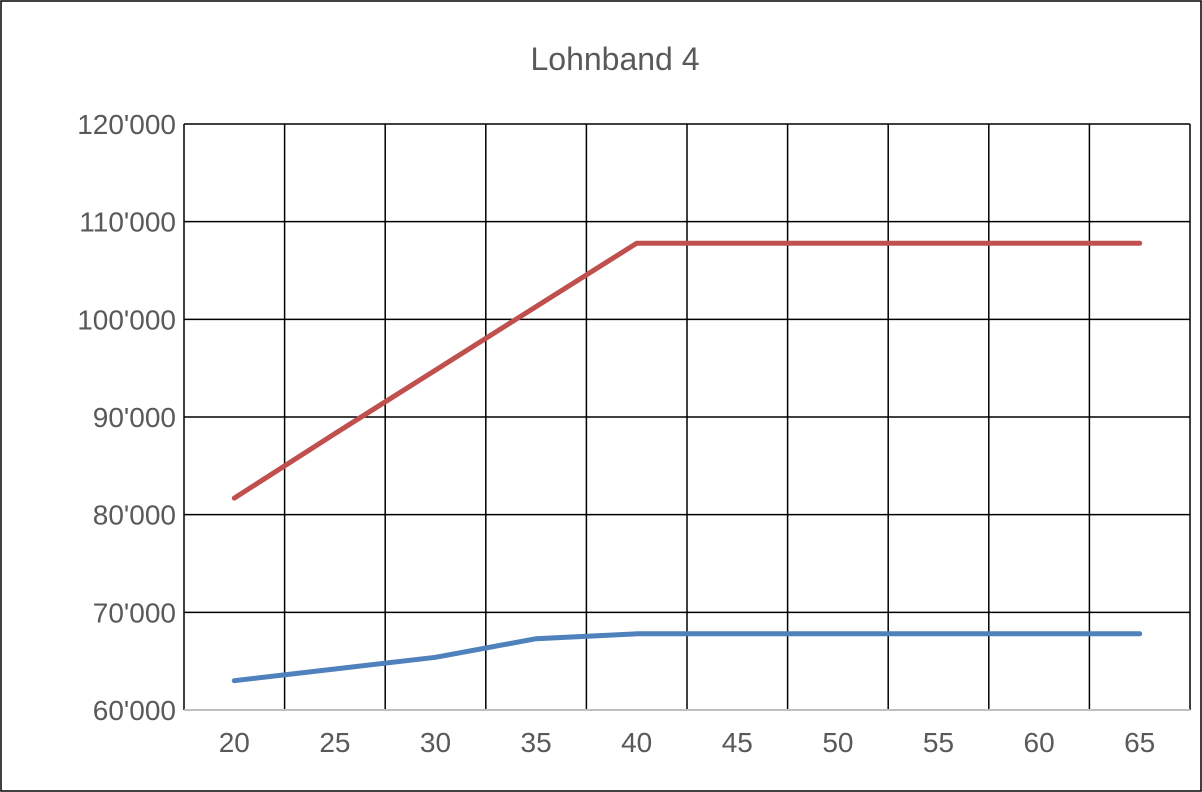 Image resolution: width=1202 pixels, height=792 pixels. Describe the element at coordinates (636, 742) in the screenshot. I see `x-tick-label: 40` at that location.